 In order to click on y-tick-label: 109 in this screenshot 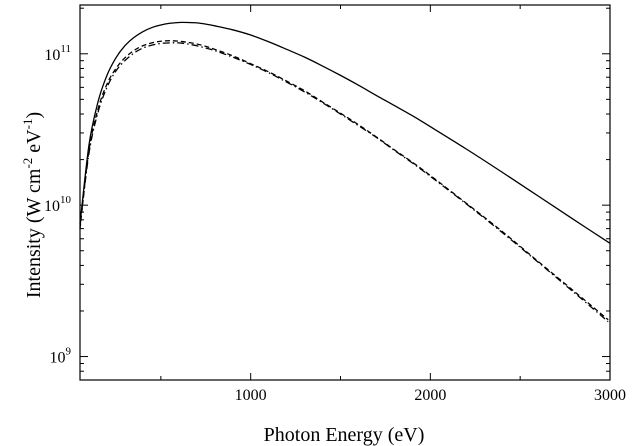, I will do `click(61, 356)`.